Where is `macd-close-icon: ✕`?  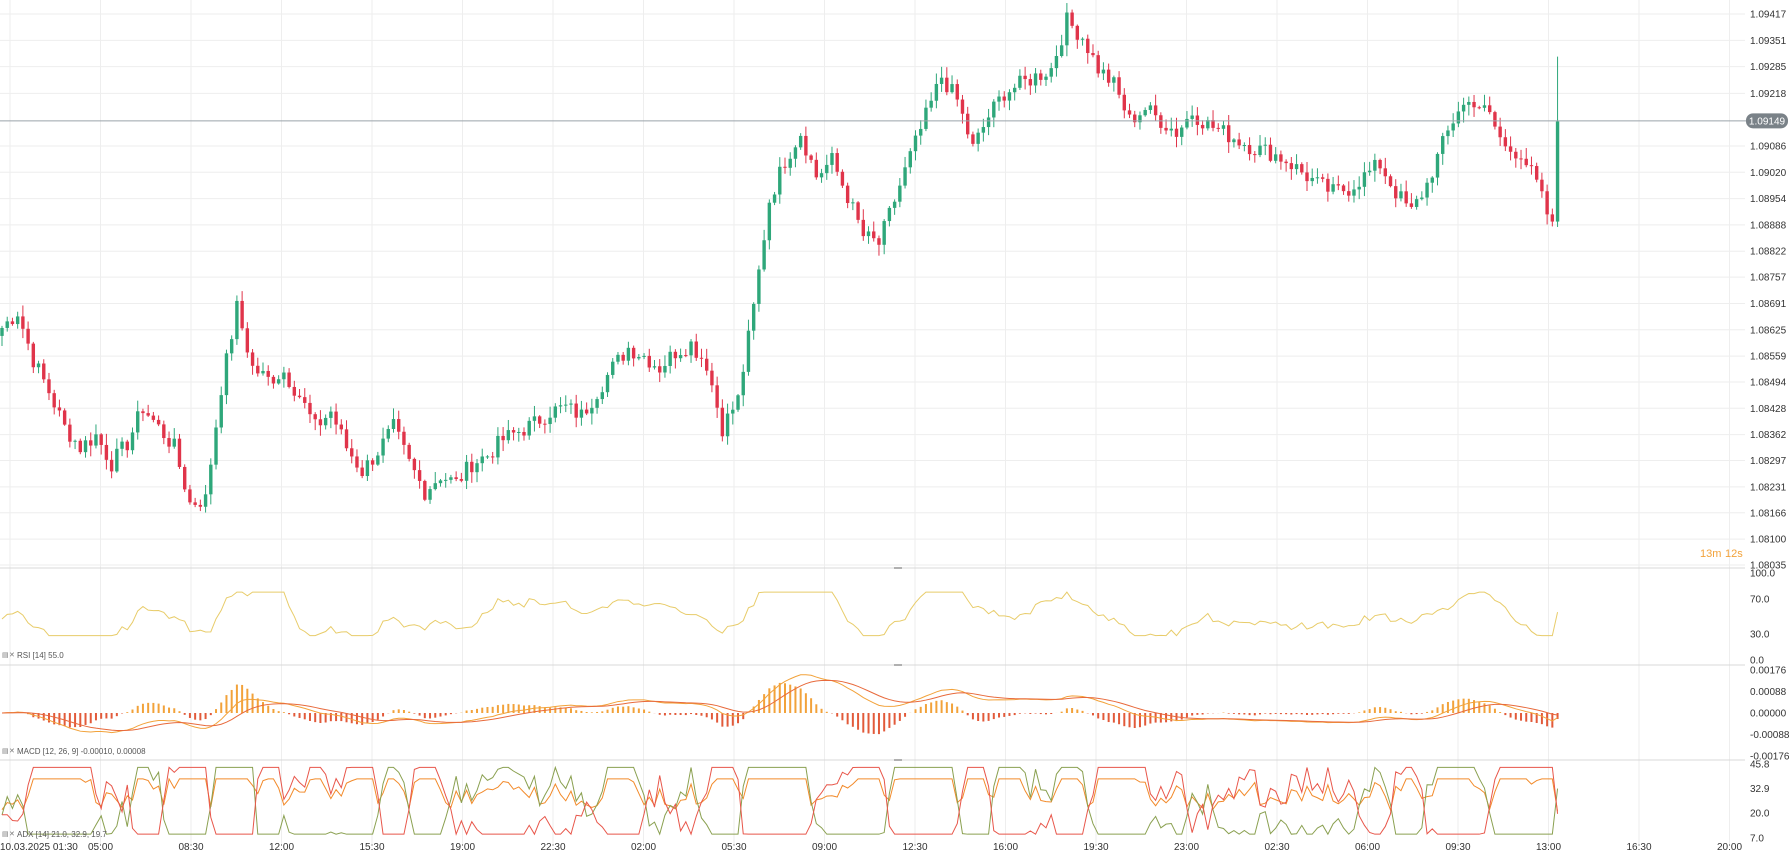
macd-close-icon: ✕ is located at coordinates (12, 751).